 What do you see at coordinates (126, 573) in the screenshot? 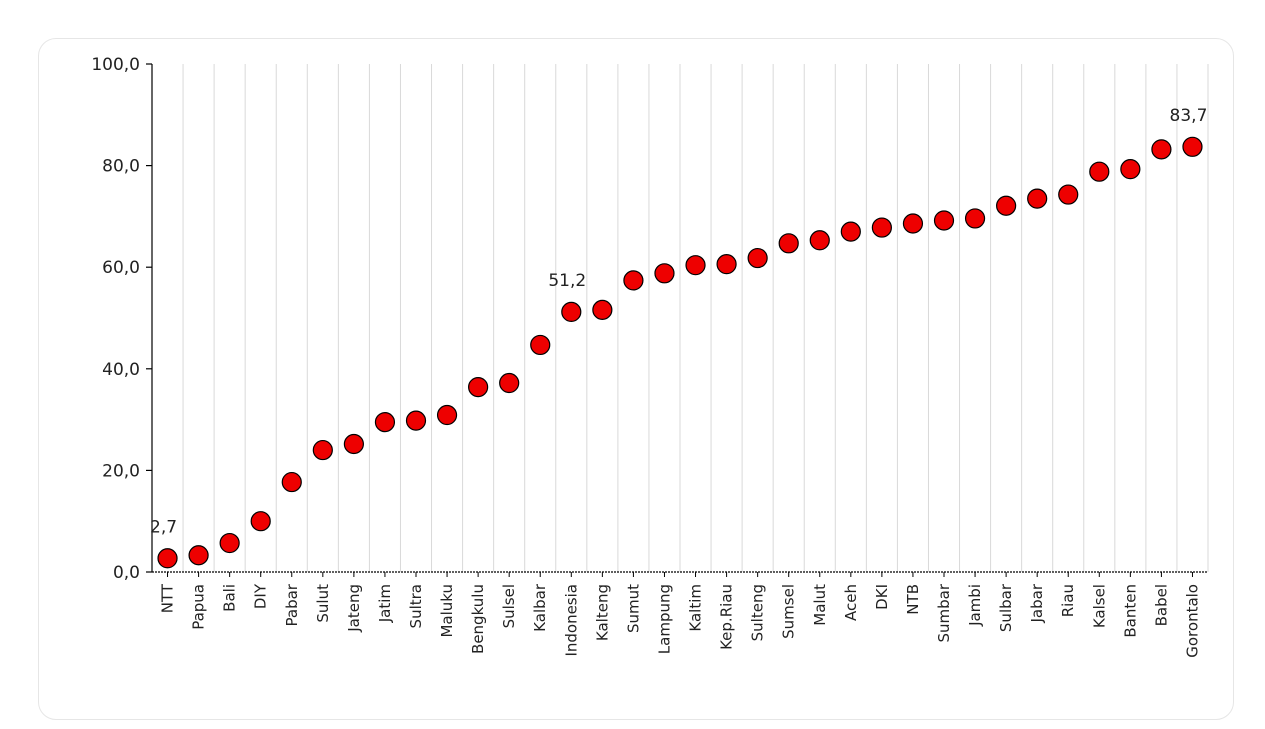
I see `y-tick-label: 0,0` at bounding box center [126, 573].